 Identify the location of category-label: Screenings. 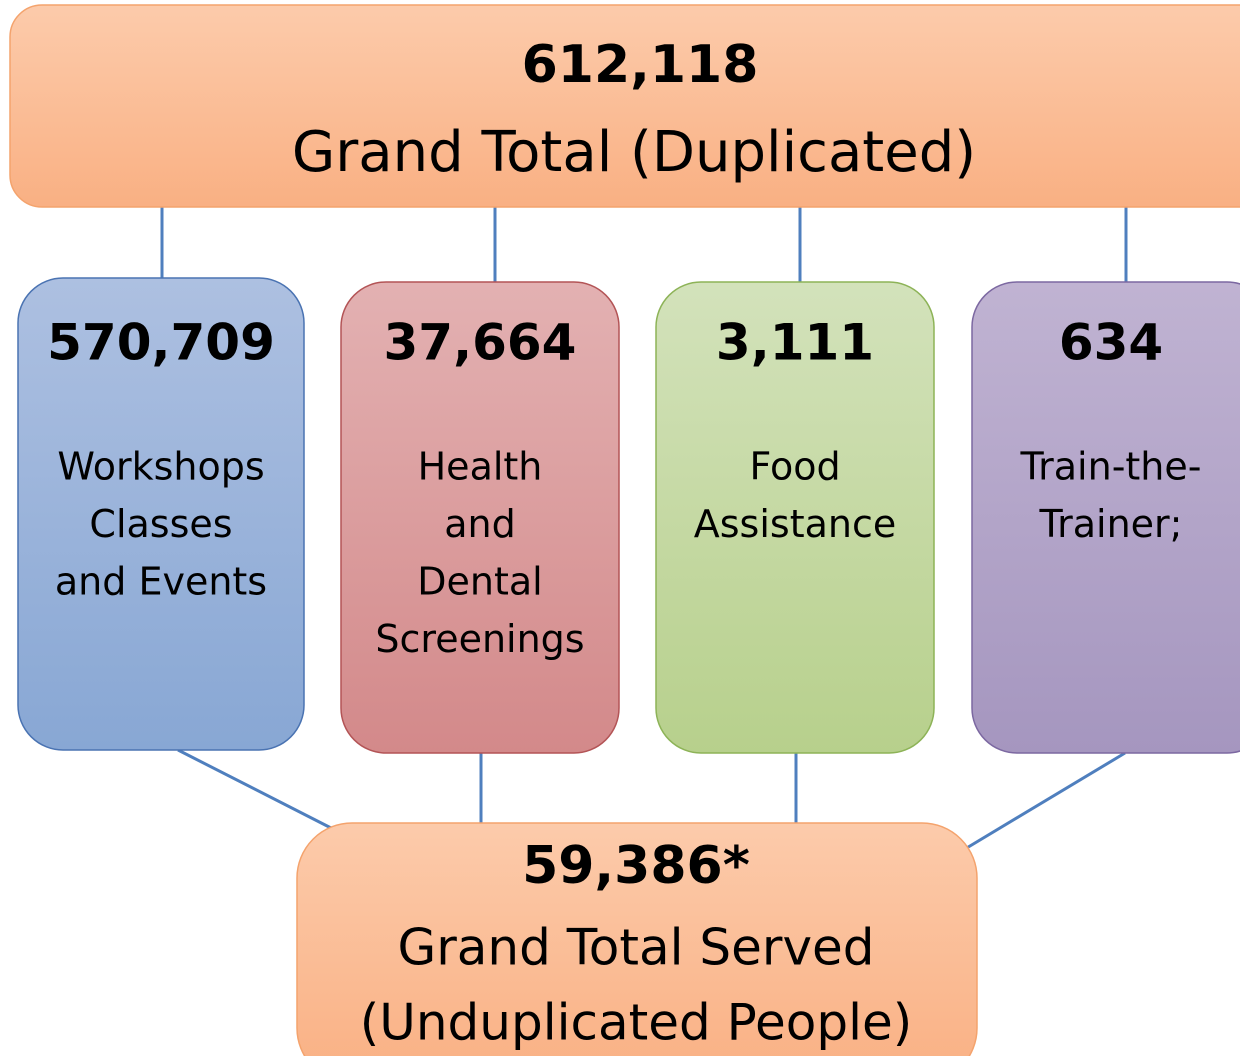
(479, 639).